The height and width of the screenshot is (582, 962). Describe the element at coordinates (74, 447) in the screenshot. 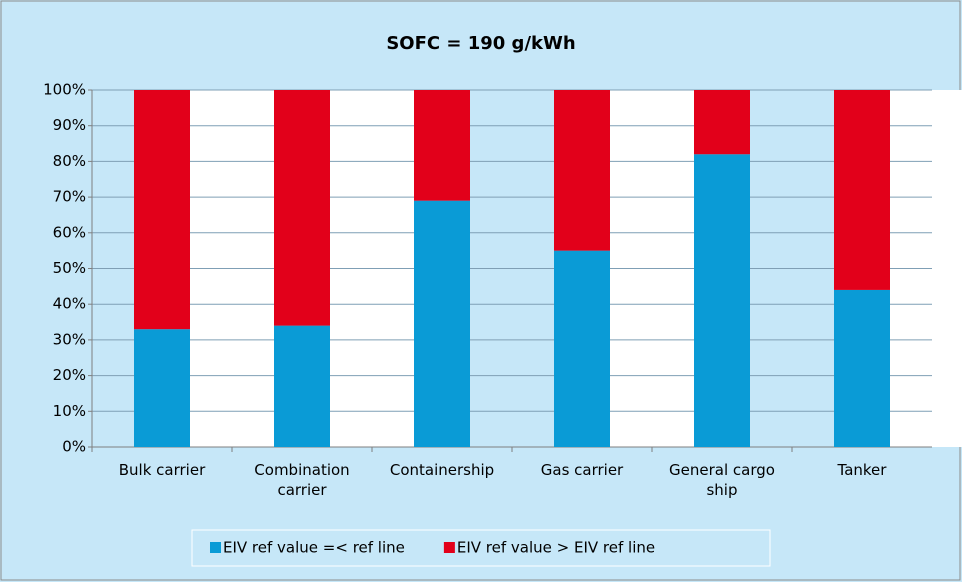

I see `y-tick-label: 0%` at that location.